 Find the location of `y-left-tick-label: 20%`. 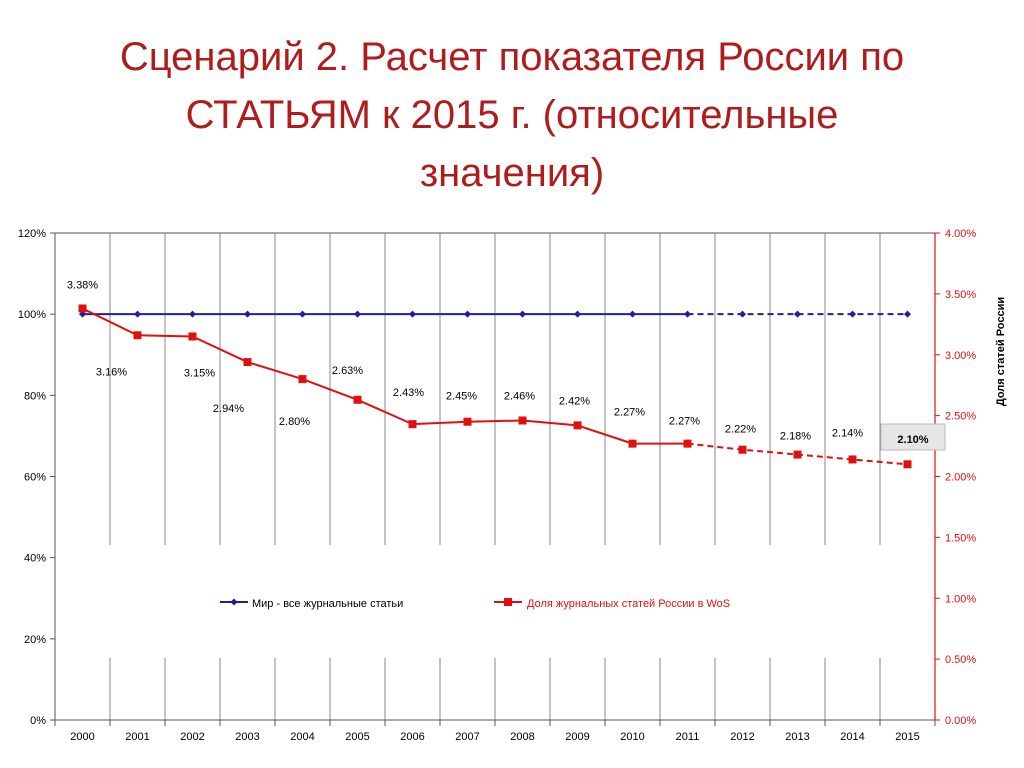

y-left-tick-label: 20% is located at coordinates (35, 640).